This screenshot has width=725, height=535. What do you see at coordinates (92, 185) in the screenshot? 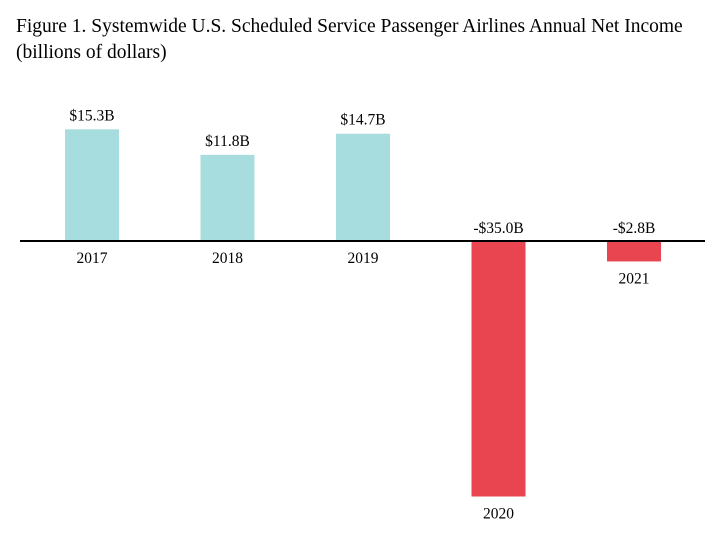
I see `bar-2017` at bounding box center [92, 185].